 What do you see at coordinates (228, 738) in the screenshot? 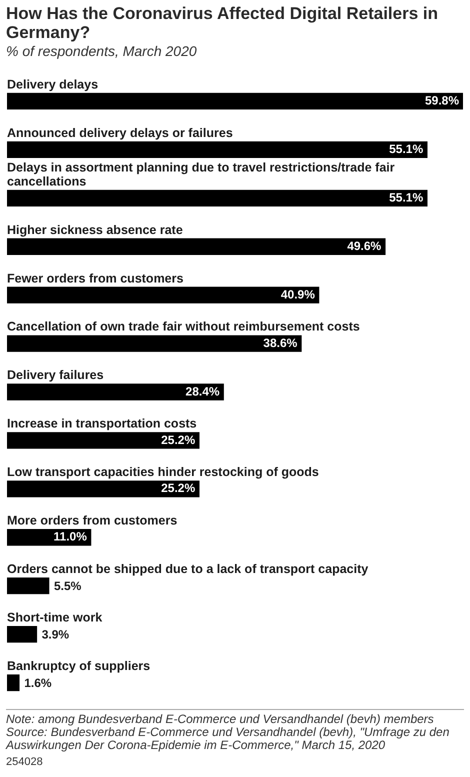
I see `source-note: Source: Bundesverband E-Commerce und Versandhandel (bevh), "Umfrage zu den Auswirkungen Der Corona-Epidemie im E-Commerce," March 15, 2020` at bounding box center [228, 738].